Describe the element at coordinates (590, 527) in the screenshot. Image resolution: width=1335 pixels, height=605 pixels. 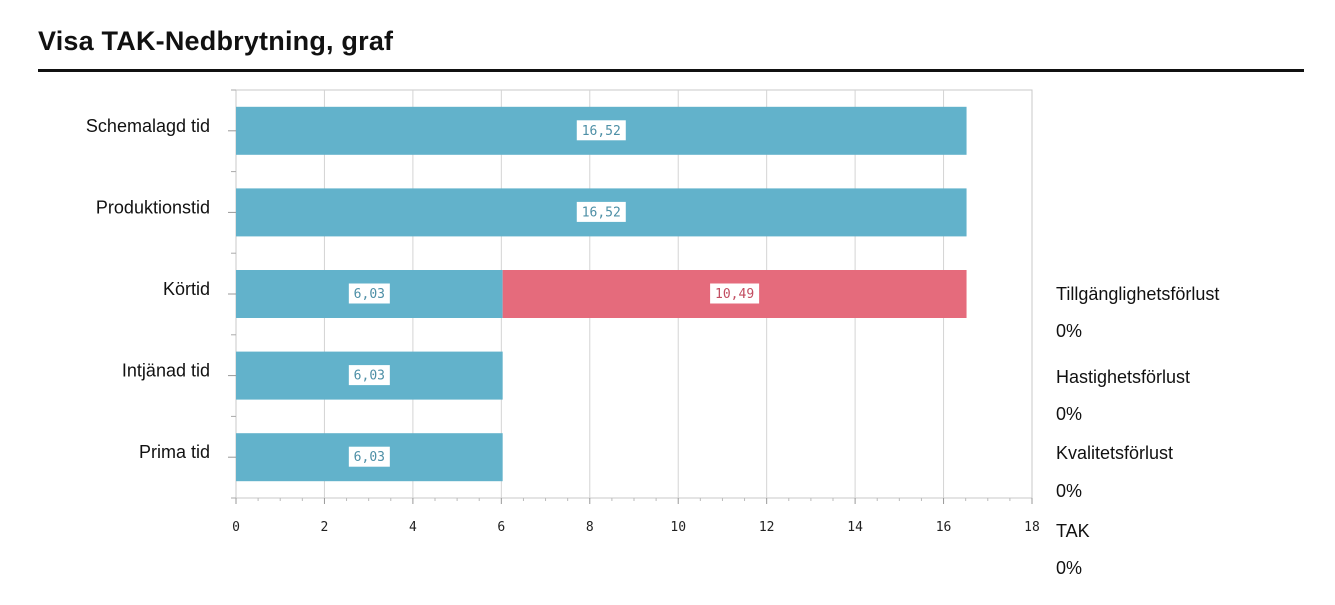
I see `x-tick-label: 8` at that location.